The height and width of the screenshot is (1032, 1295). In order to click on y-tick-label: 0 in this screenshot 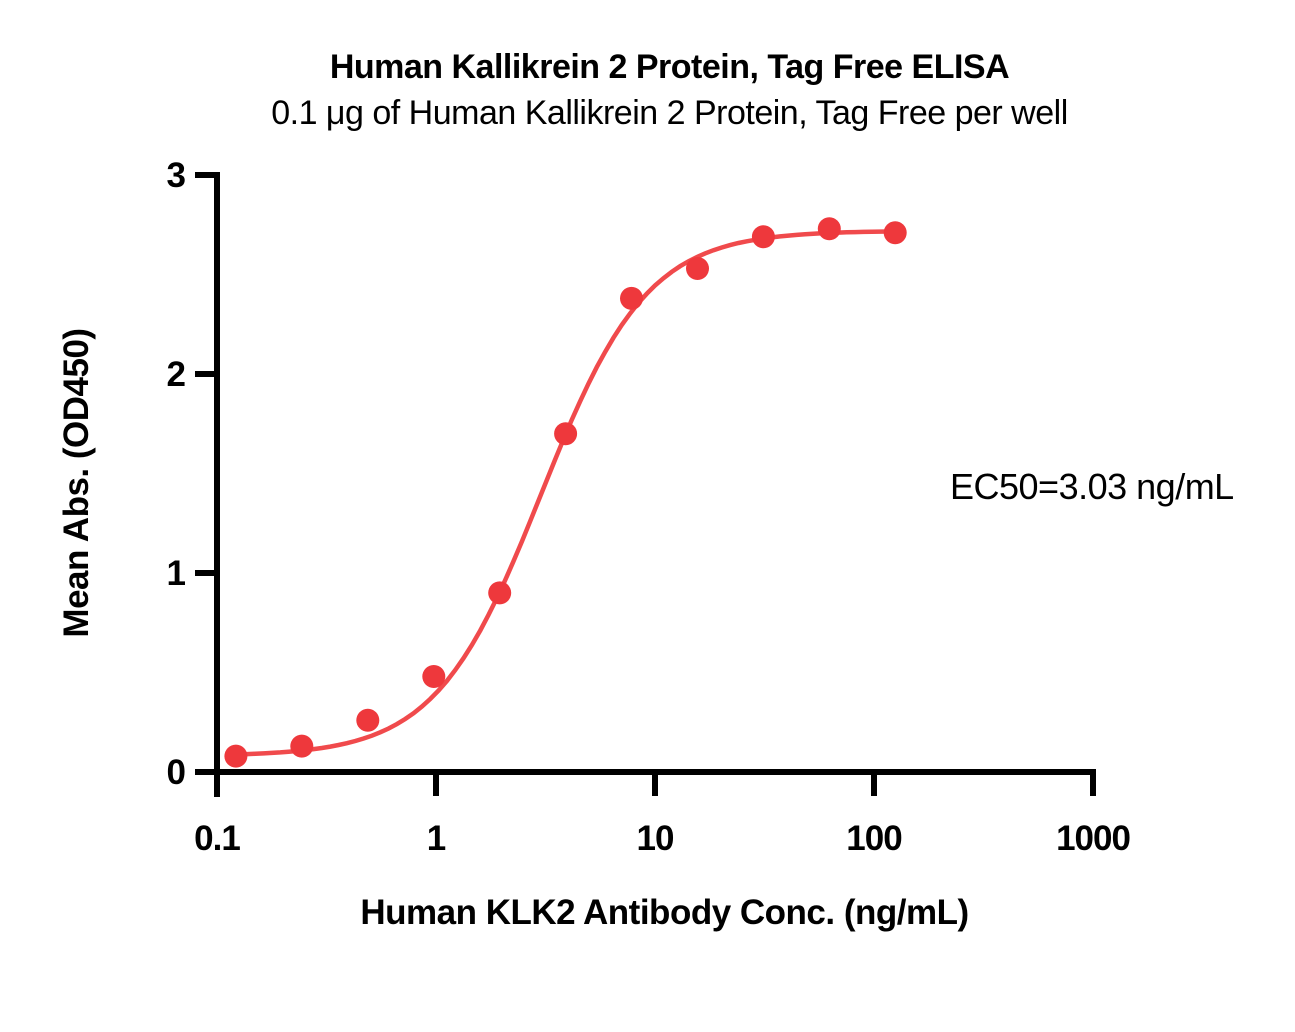, I will do `click(176, 772)`.